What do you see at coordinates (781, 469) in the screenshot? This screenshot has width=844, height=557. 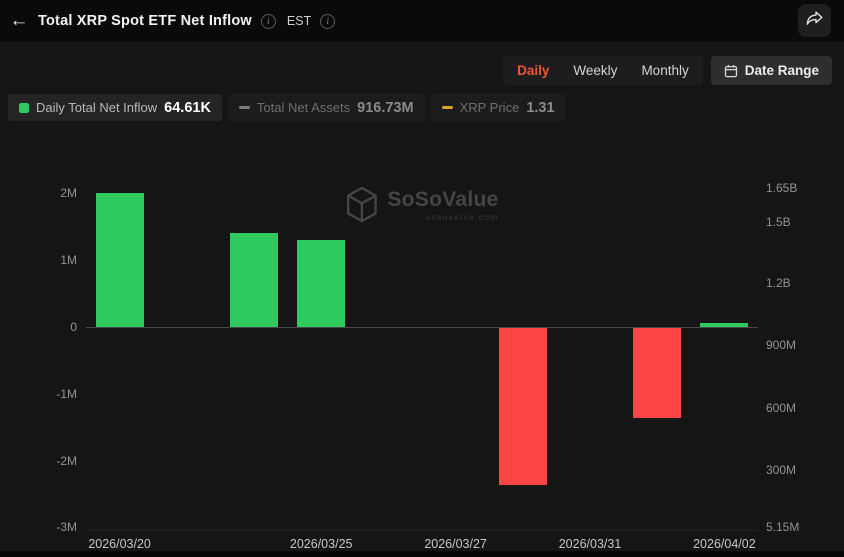 I see `right-axis-tick-label: 300M` at bounding box center [781, 469].